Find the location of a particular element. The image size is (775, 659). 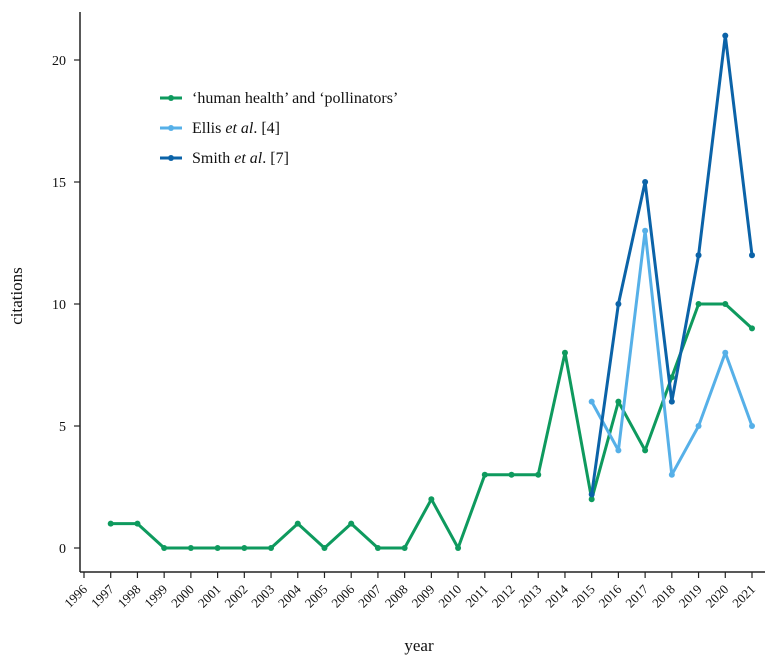

x-tick-label: 2016 is located at coordinates (610, 595).